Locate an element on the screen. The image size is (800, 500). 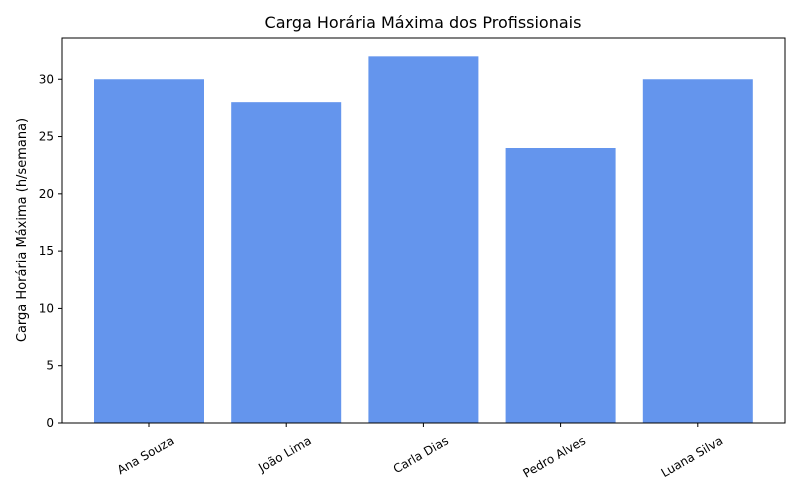
y-tick-label-30: 30 is located at coordinates (46, 79).